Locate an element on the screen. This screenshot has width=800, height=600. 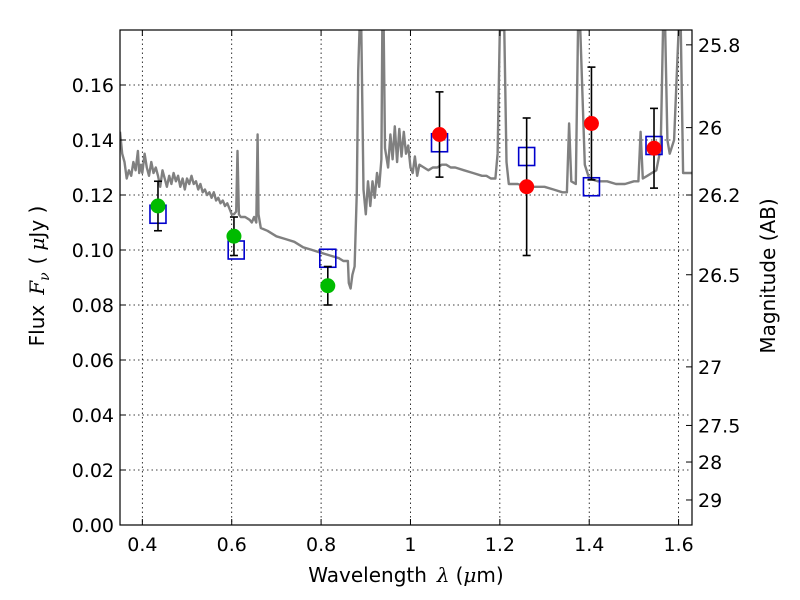
right-y-tick-label: 27 is located at coordinates (710, 368).